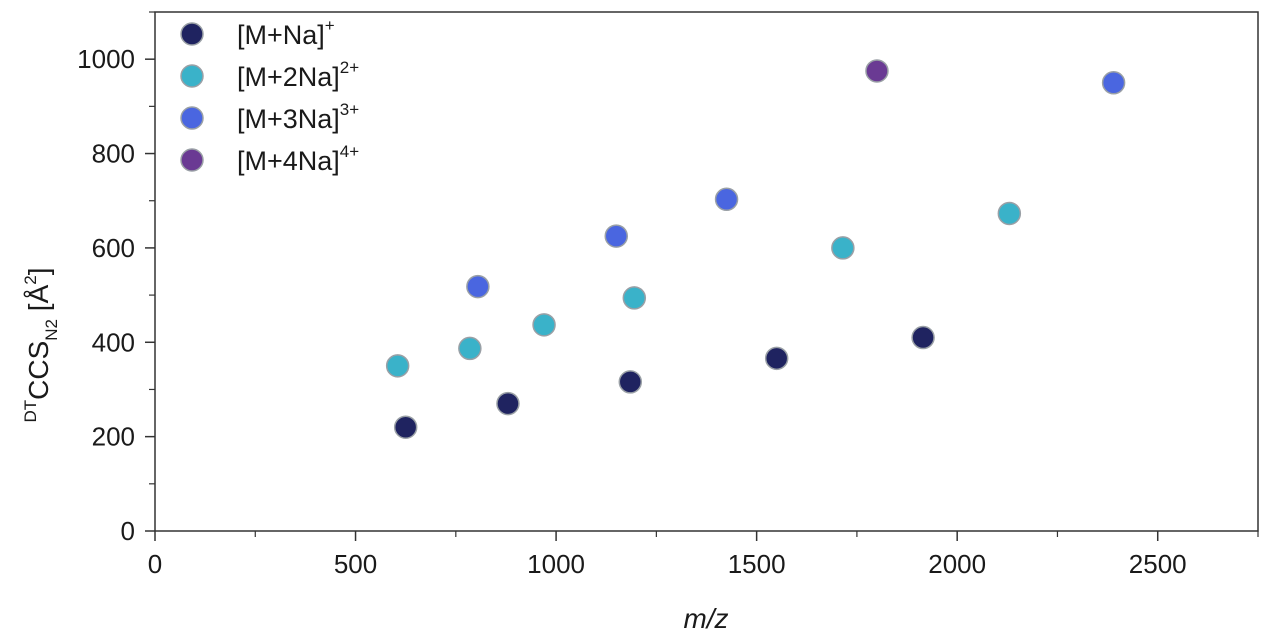 This screenshot has height=640, width=1280. I want to click on legend: [M+Na]+ [M+2Na]2+ [M+3Na]3+ [M+4Na]4+, so click(269, 96).